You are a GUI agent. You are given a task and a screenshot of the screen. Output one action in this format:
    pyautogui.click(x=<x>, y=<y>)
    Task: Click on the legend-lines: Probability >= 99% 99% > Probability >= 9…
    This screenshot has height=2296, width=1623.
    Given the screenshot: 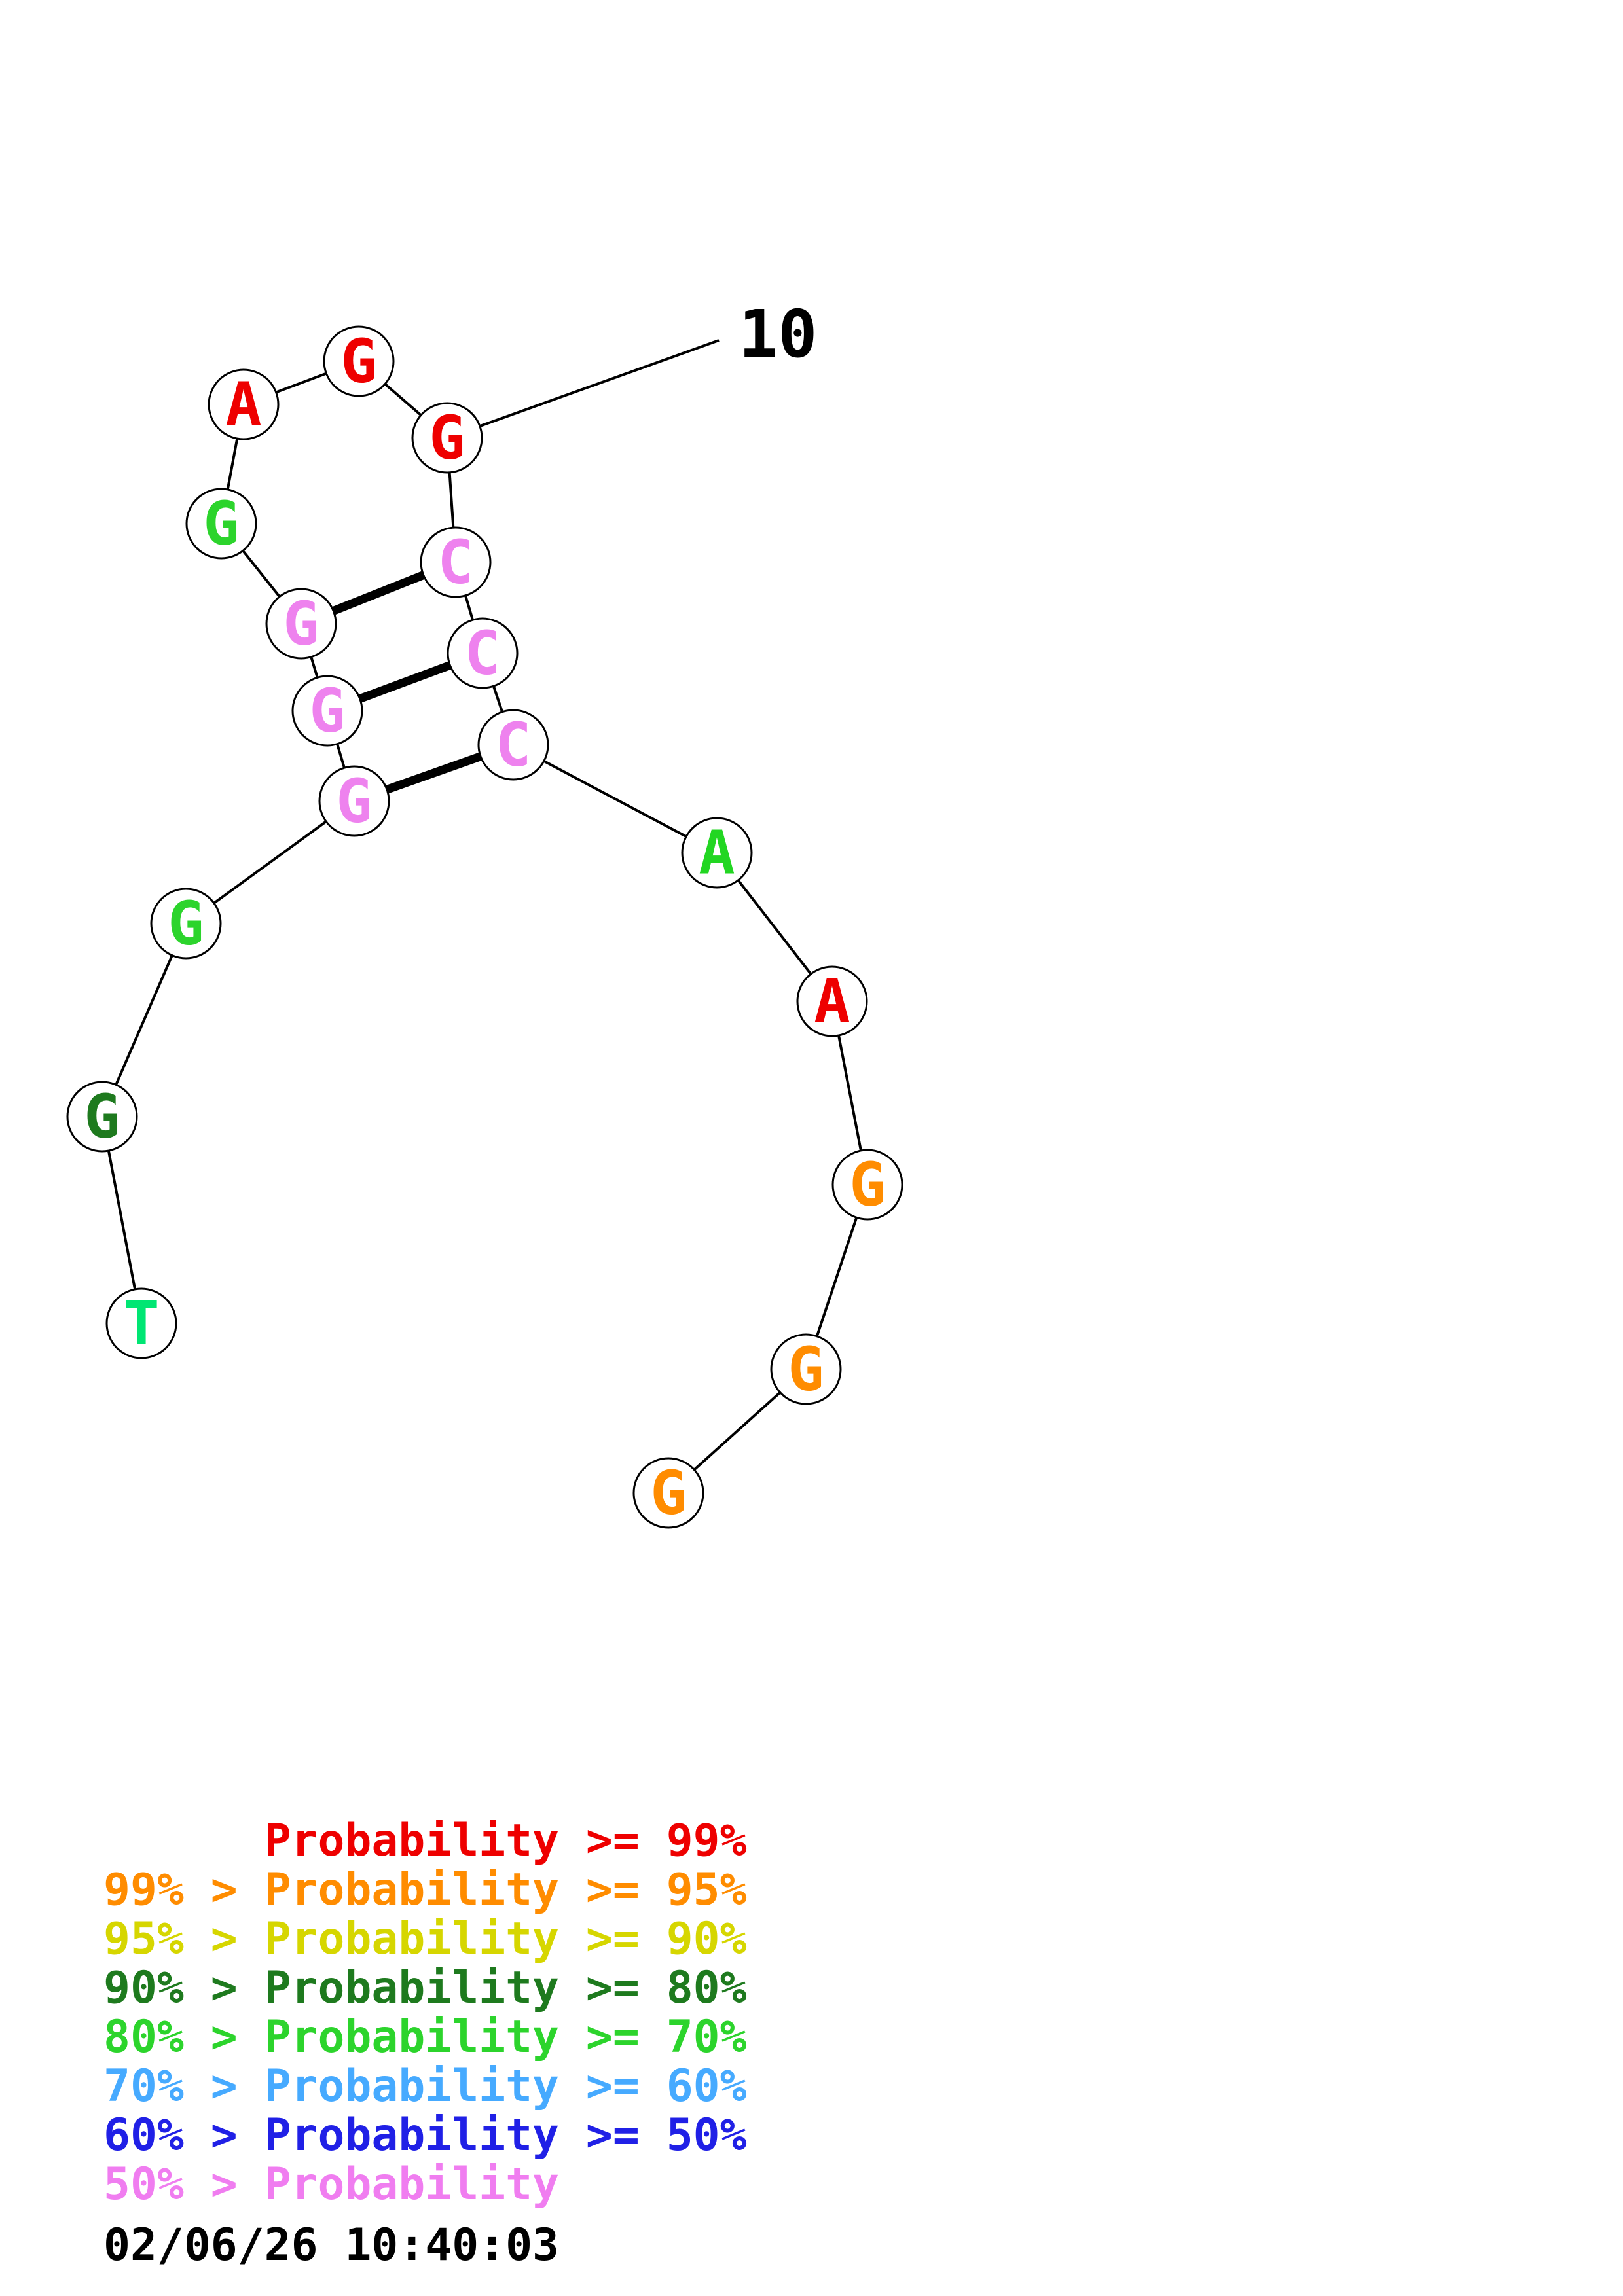 What is the action you would take?
    pyautogui.click(x=425, y=2012)
    